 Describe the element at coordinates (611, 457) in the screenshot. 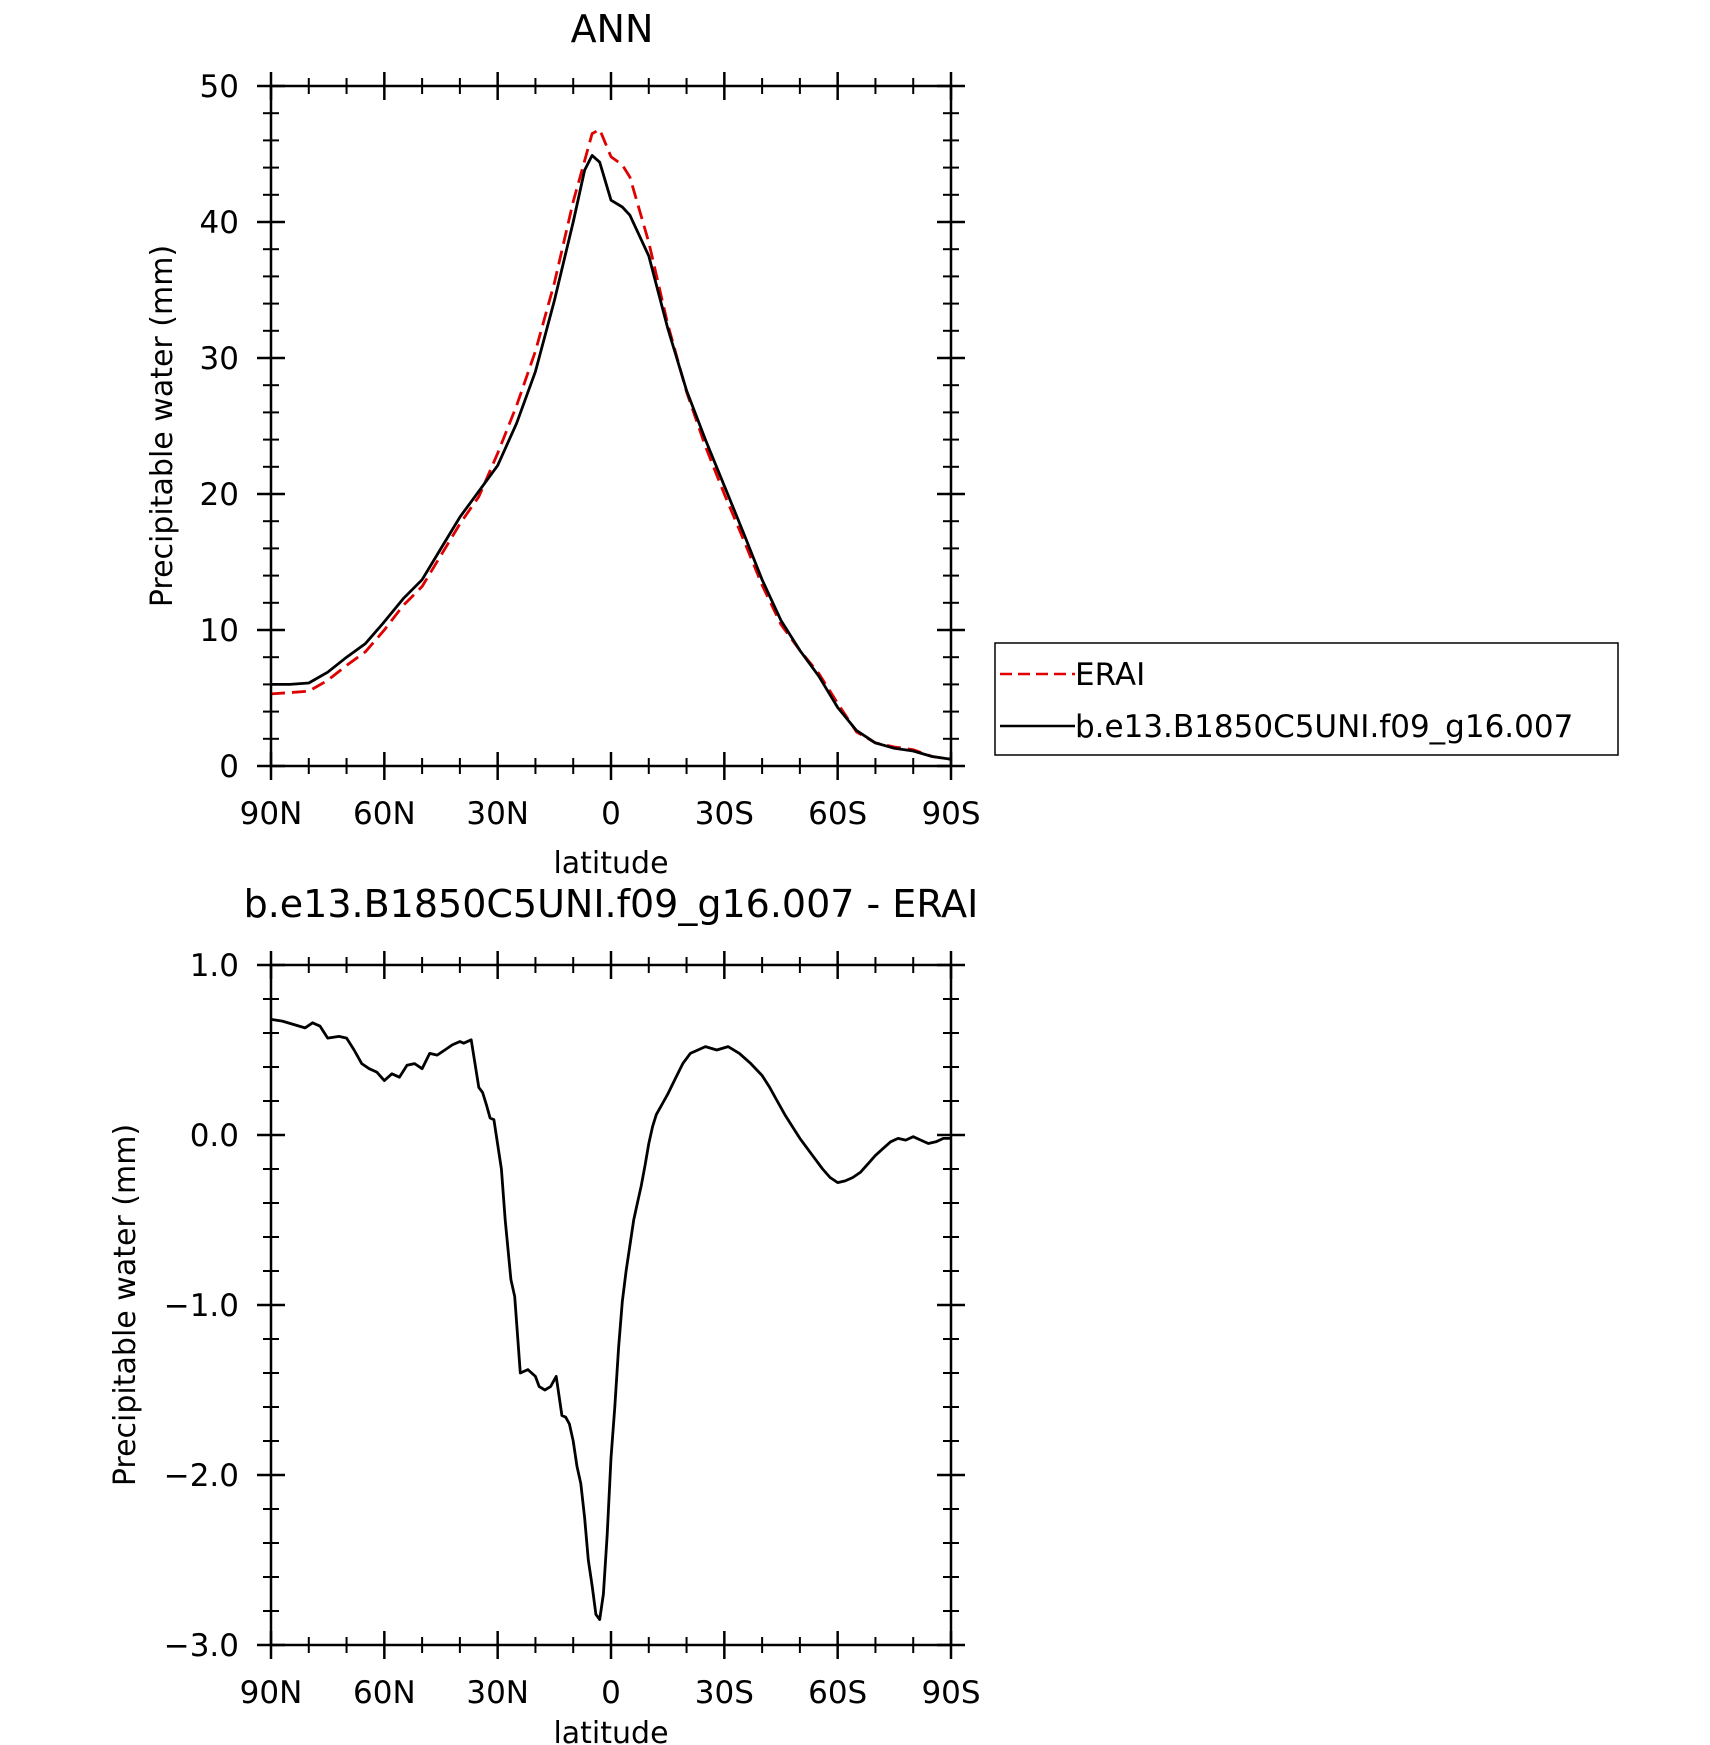

I see `model-series-line` at that location.